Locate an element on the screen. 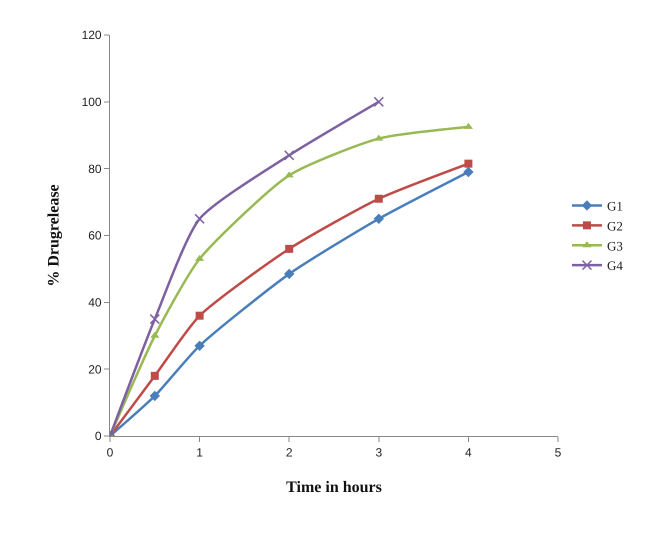 Image resolution: width=668 pixels, height=536 pixels. legend-label: G3 is located at coordinates (614, 246).